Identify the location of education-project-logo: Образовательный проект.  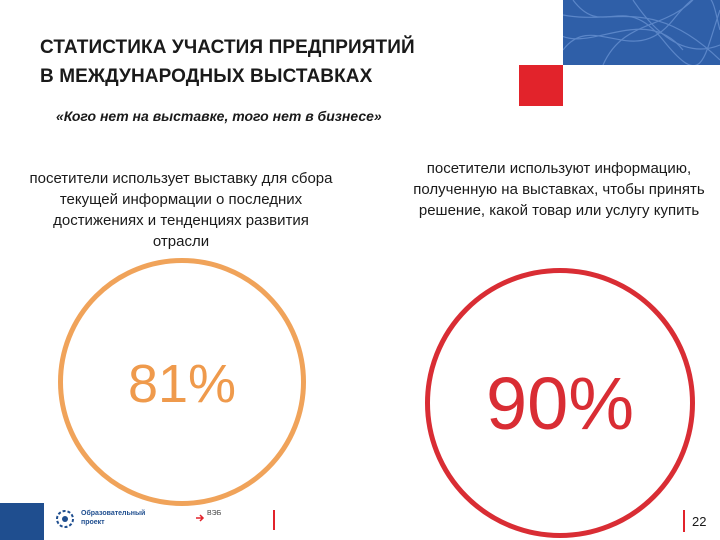
(110, 521).